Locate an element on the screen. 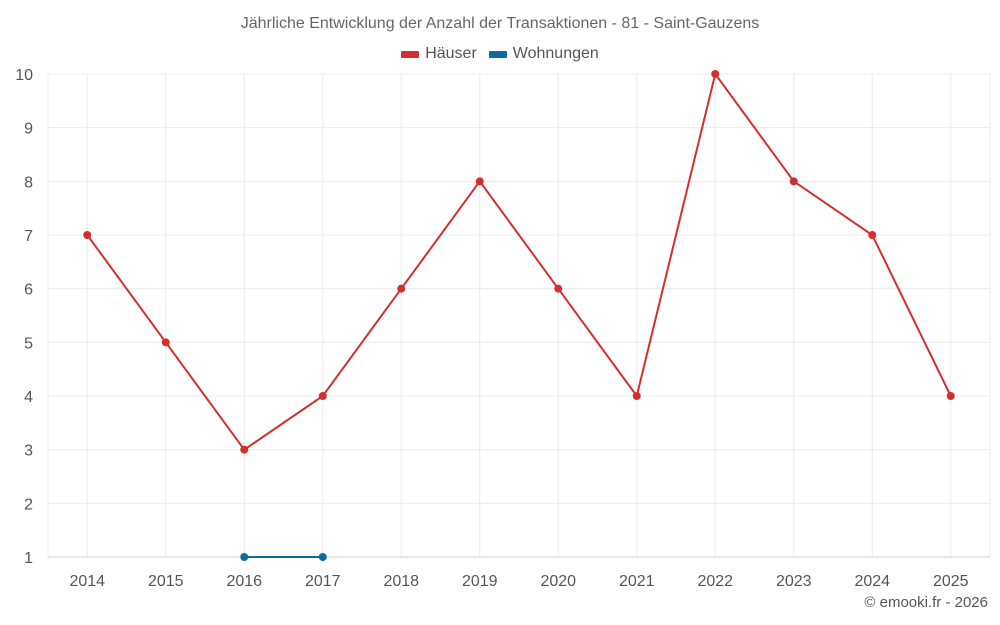 The height and width of the screenshot is (625, 1000). y-tick-label: 4 is located at coordinates (28, 397).